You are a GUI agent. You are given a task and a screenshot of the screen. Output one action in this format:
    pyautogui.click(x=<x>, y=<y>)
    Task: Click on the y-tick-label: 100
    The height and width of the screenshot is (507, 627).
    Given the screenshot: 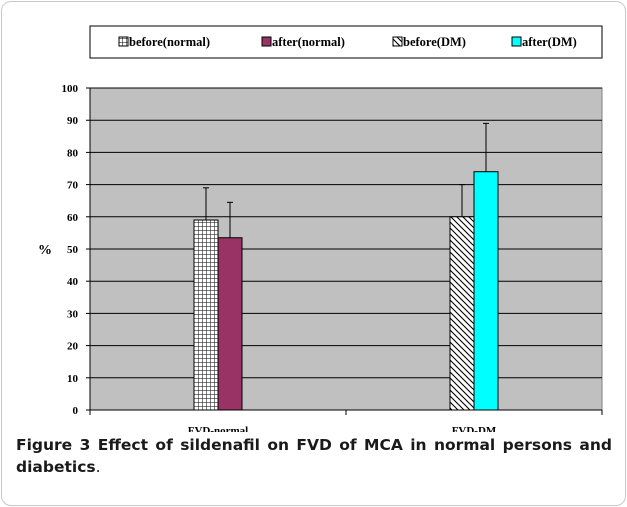 What is the action you would take?
    pyautogui.click(x=70, y=89)
    